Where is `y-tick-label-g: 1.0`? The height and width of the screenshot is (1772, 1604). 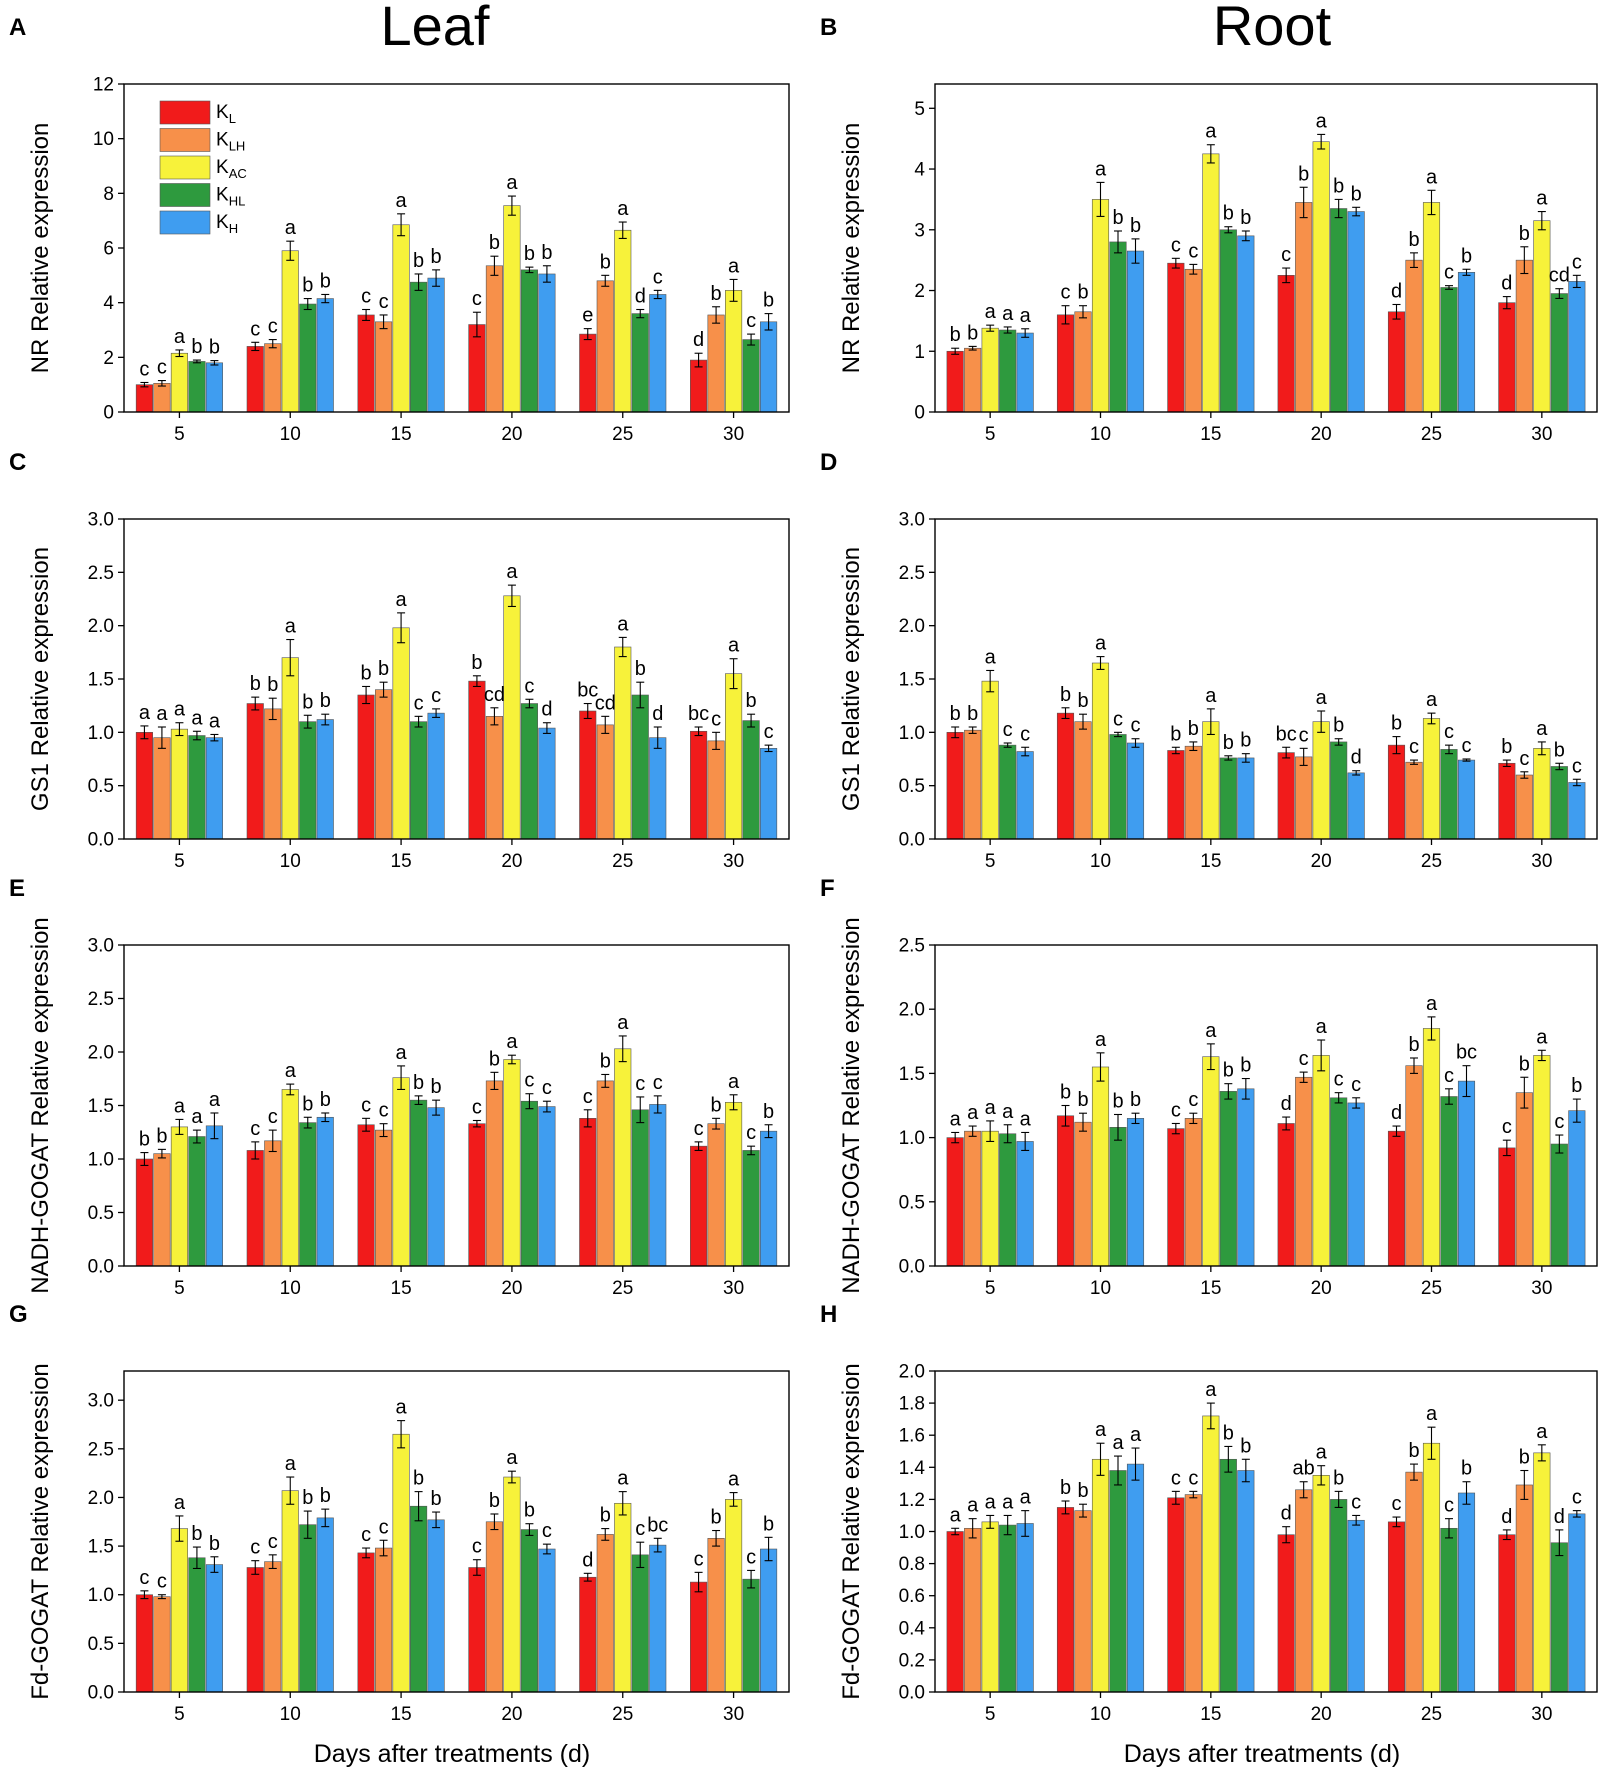
y-tick-label-g: 1.0 is located at coordinates (101, 1595).